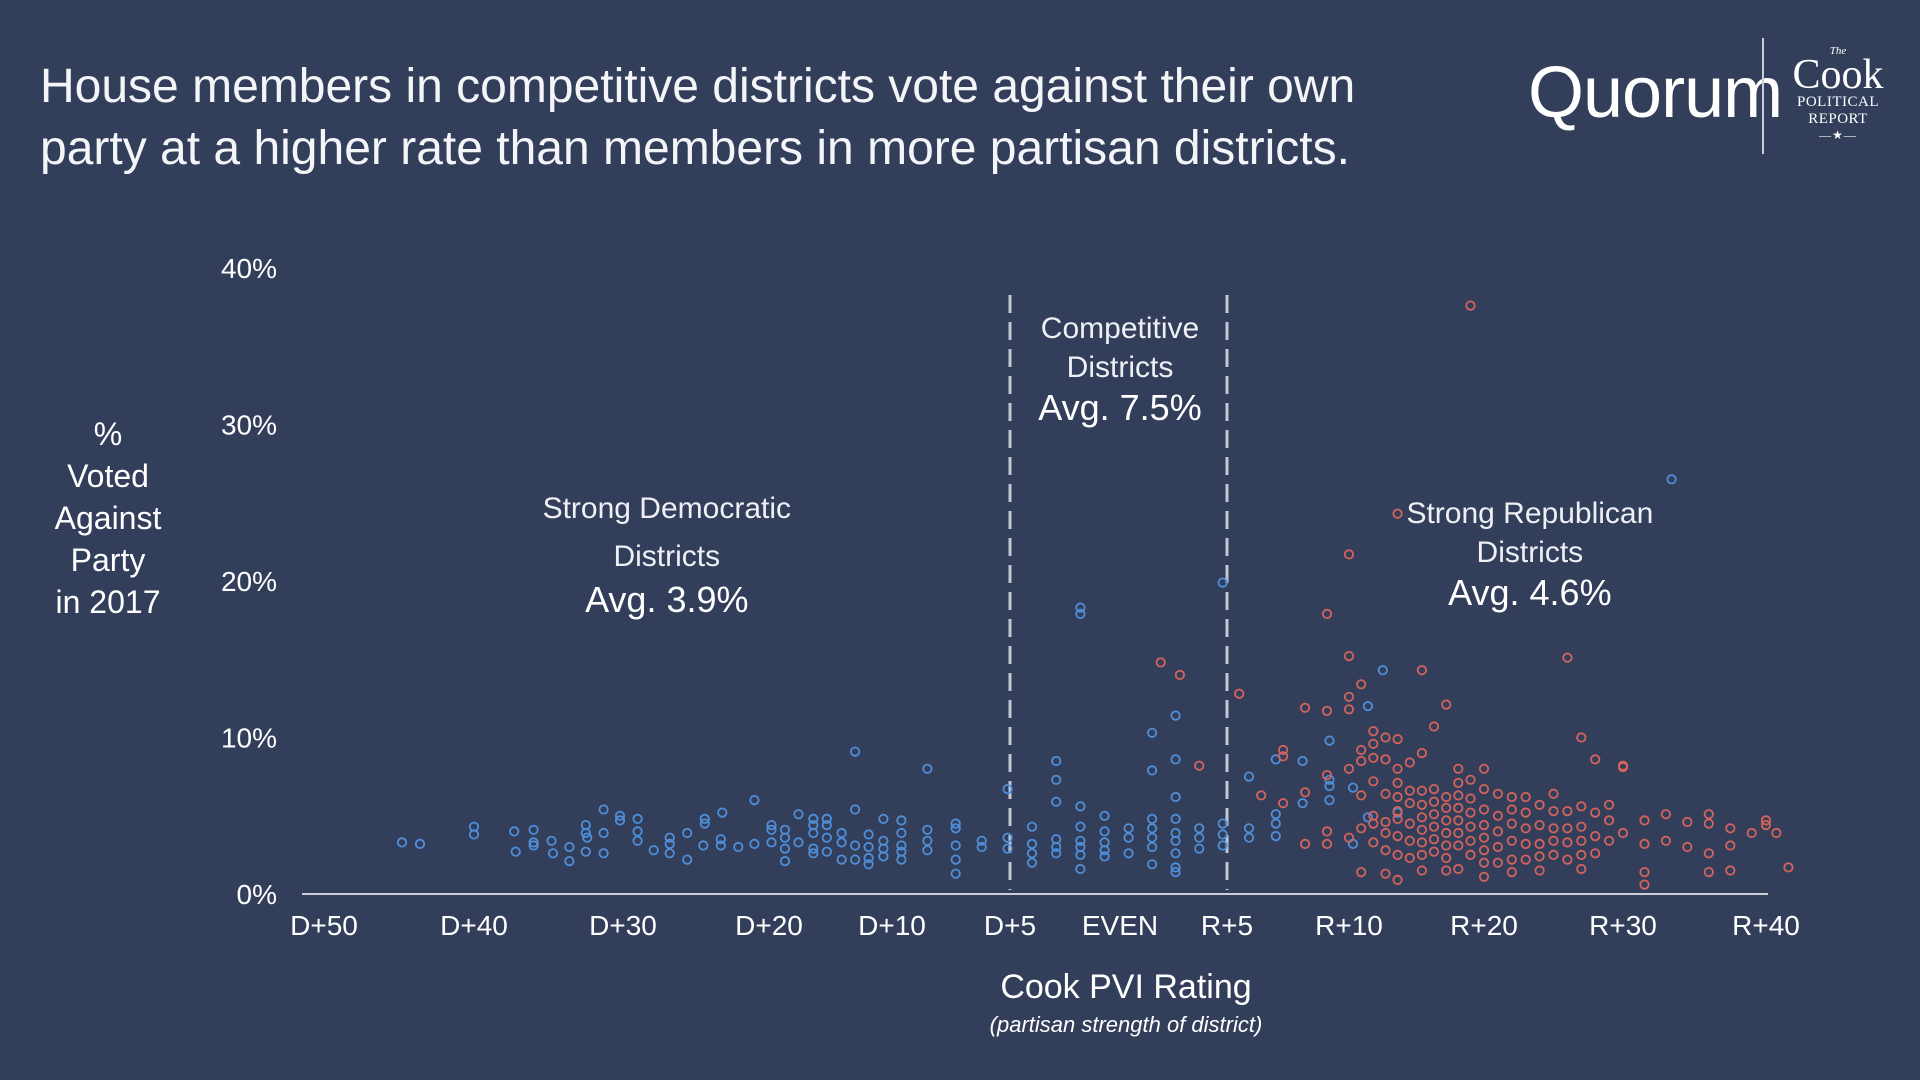  I want to click on annotation-competitive-label: Competitive, so click(1120, 328).